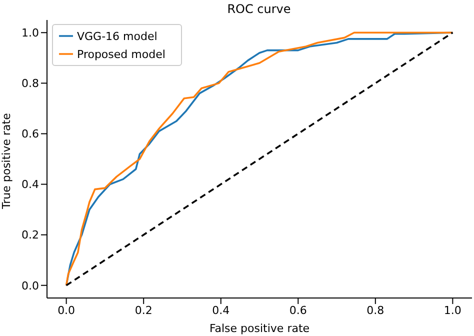 This screenshot has width=474, height=336. What do you see at coordinates (30, 83) in the screenshot?
I see `y-tick-label: 0.8` at bounding box center [30, 83].